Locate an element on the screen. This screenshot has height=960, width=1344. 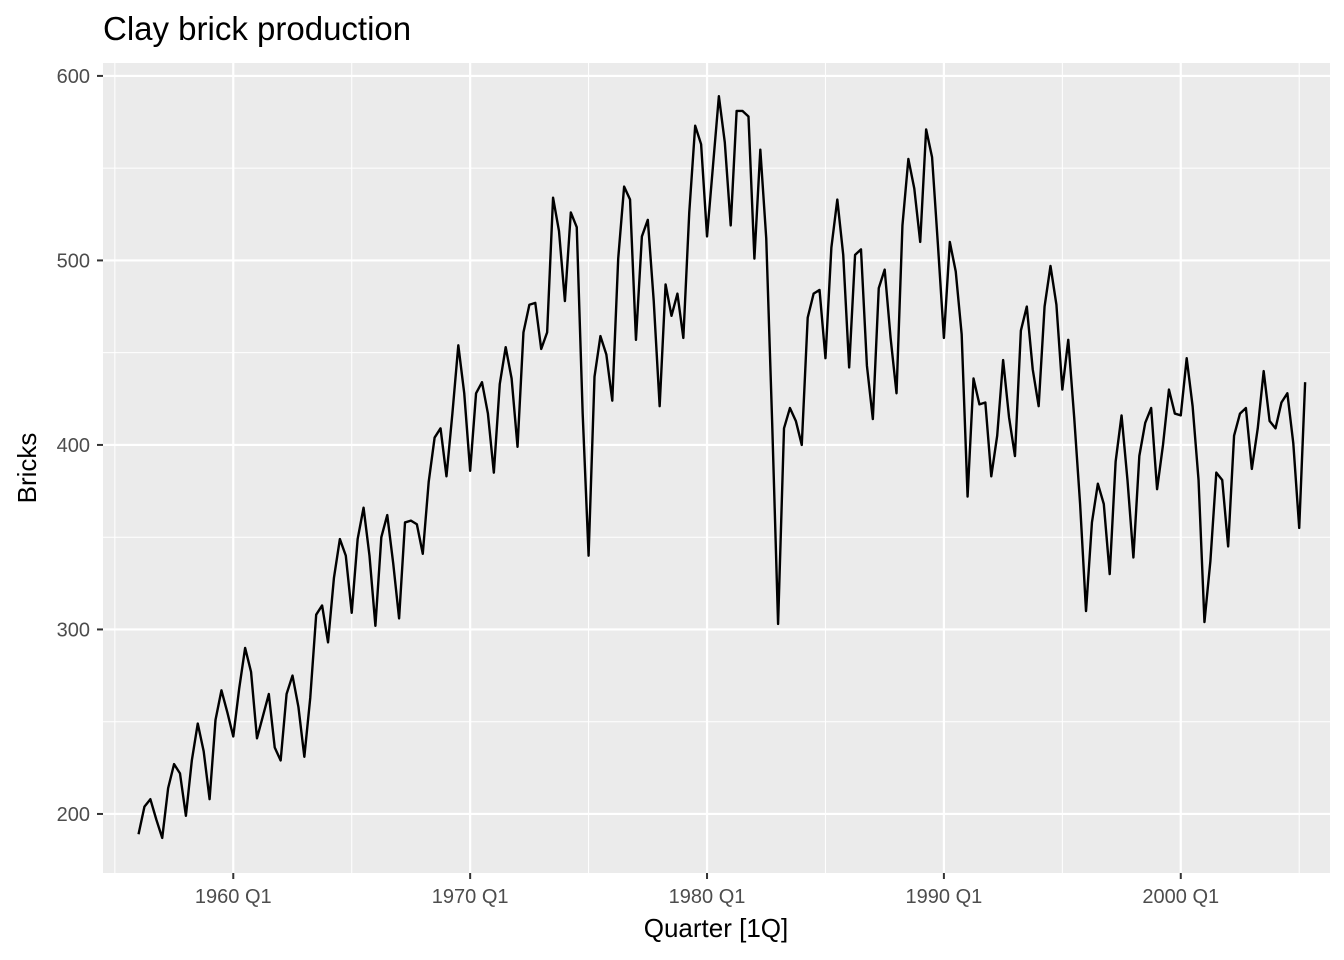
x-tick-label: 1980 Q1 is located at coordinates (707, 897).